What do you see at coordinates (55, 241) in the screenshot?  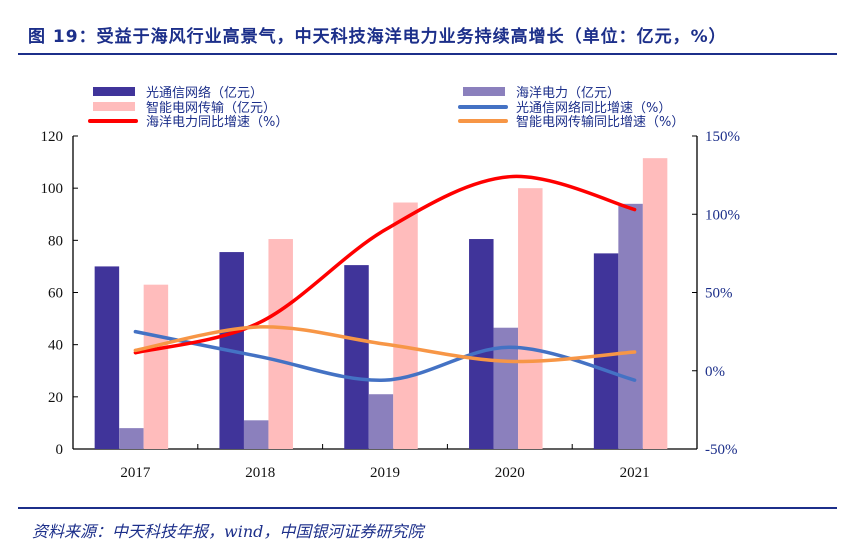 I see `left-tick-label: 80` at bounding box center [55, 241].